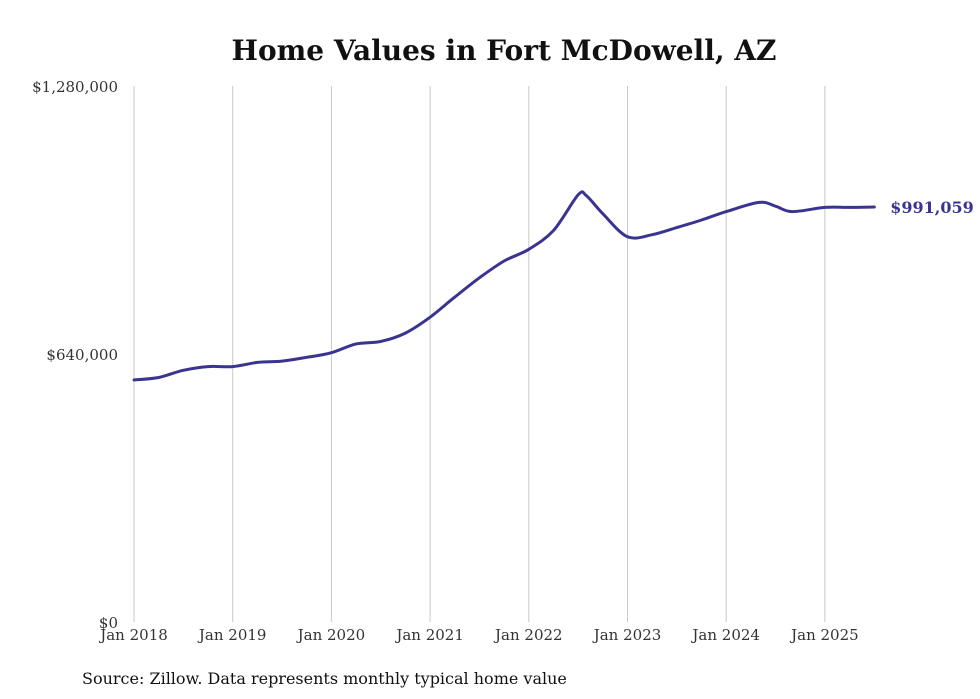 The width and height of the screenshot is (980, 699). Describe the element at coordinates (824, 635) in the screenshot. I see `x-tick-label: Jan 2025` at that location.